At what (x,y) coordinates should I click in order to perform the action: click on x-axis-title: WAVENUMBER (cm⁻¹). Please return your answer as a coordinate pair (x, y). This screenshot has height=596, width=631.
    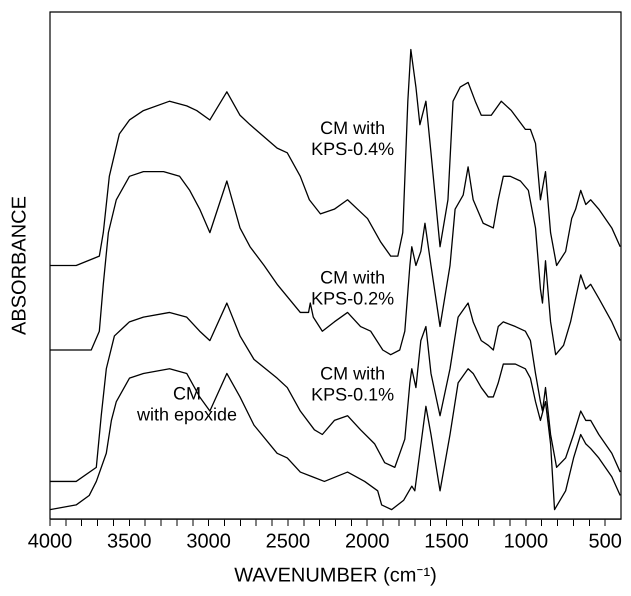
    Looking at the image, I should click on (335, 575).